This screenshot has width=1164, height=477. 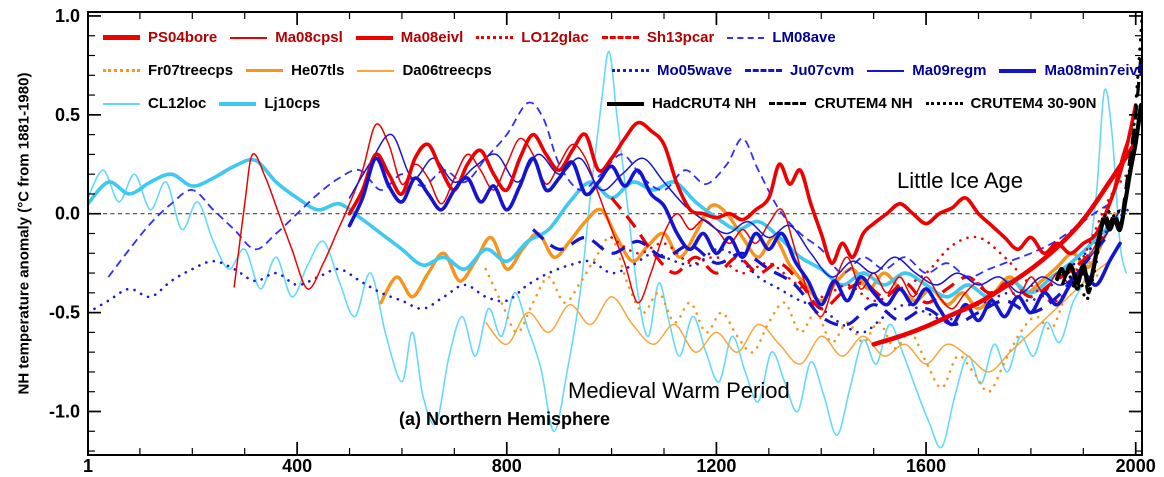 I want to click on legend-group: HadCRUT4 NH CRUTEM4 NH CRUTEM4 30-90N, so click(x=851, y=103).